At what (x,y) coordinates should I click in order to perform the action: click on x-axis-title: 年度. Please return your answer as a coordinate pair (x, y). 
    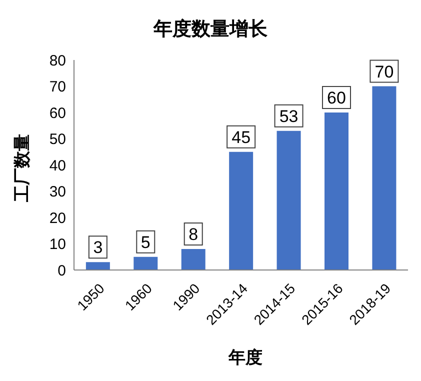
    Looking at the image, I should click on (245, 358).